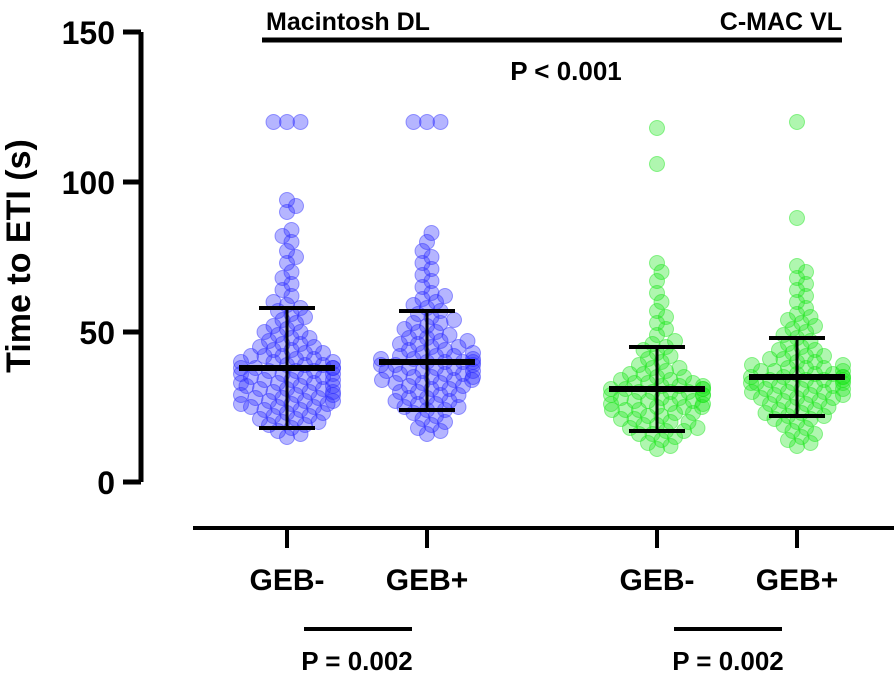 The image size is (894, 676). Describe the element at coordinates (88, 183) in the screenshot. I see `y-tick-label: 100` at that location.